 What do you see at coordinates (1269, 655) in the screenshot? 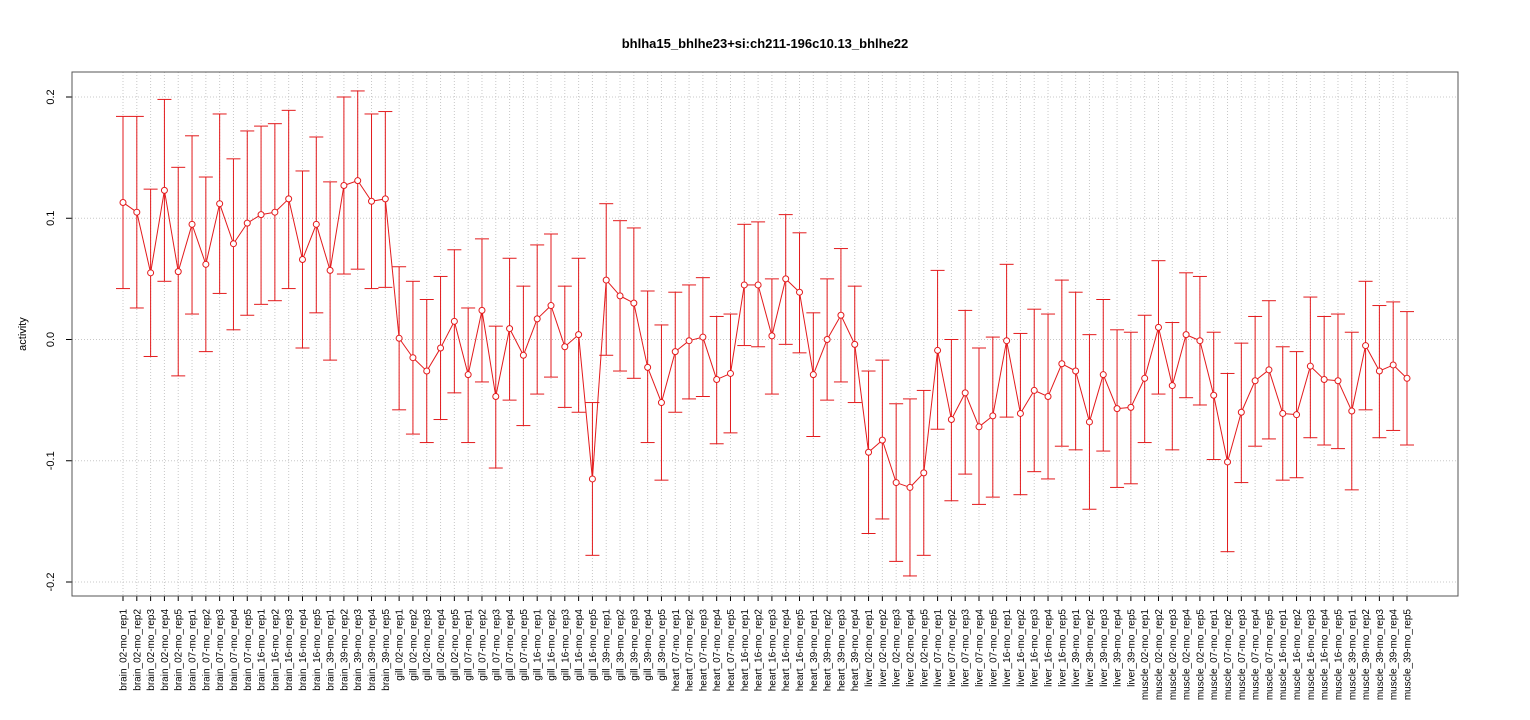
I see `x-tick-label: muscle_07-mo_rep5` at bounding box center [1269, 655].